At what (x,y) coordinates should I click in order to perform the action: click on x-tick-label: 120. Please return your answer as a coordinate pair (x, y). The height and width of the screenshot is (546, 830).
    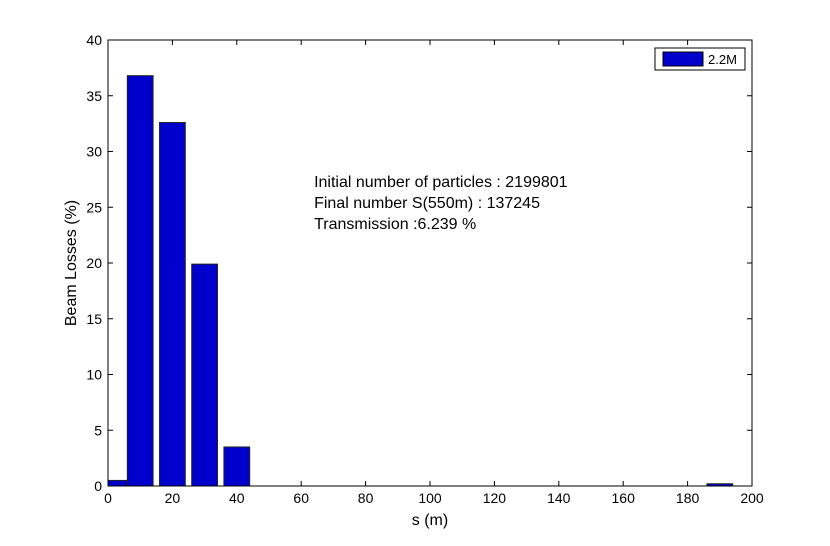
    Looking at the image, I should click on (495, 498).